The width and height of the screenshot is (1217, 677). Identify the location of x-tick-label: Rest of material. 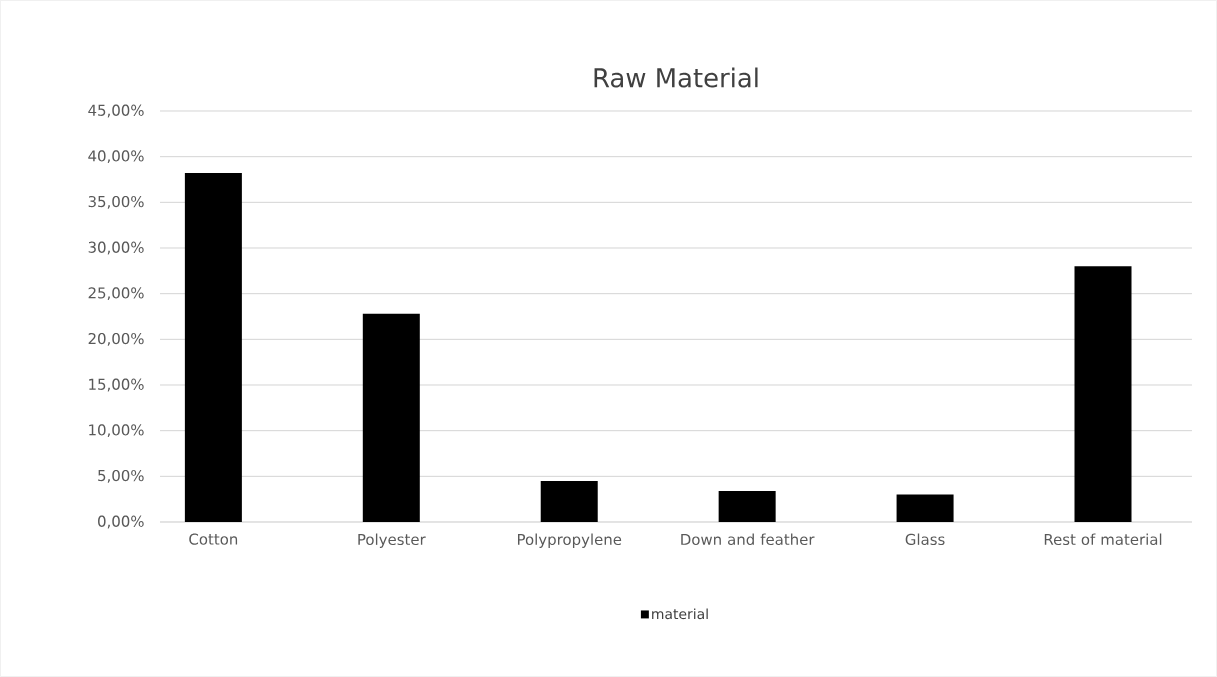
(1103, 539).